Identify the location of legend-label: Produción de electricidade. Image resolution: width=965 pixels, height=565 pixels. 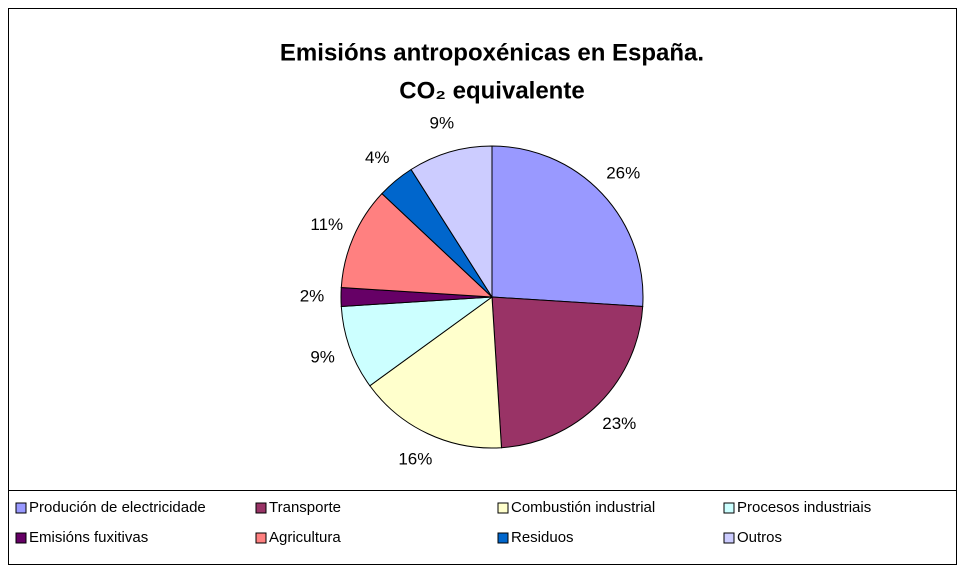
(117, 507).